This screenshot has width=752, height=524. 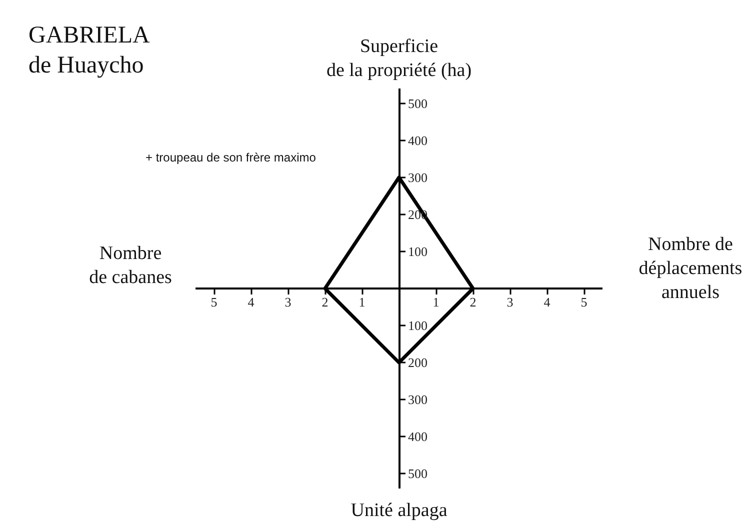 I want to click on annotation: + troupeau de son frère maximo, so click(x=231, y=157).